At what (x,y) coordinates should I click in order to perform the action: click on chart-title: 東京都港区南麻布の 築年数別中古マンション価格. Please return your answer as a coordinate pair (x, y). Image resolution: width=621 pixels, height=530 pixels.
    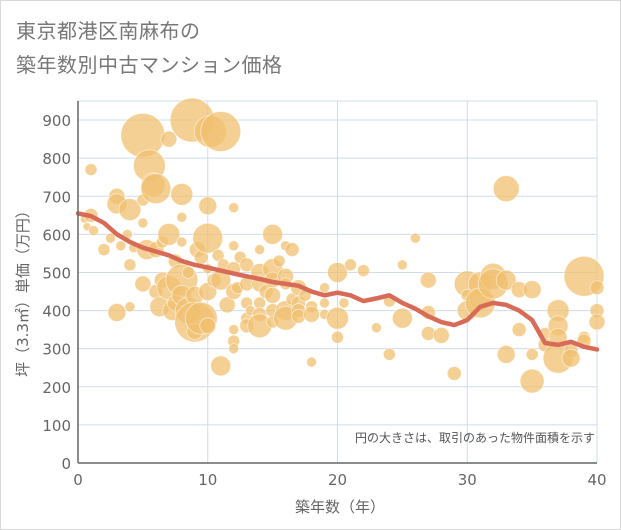
    Looking at the image, I should click on (149, 48).